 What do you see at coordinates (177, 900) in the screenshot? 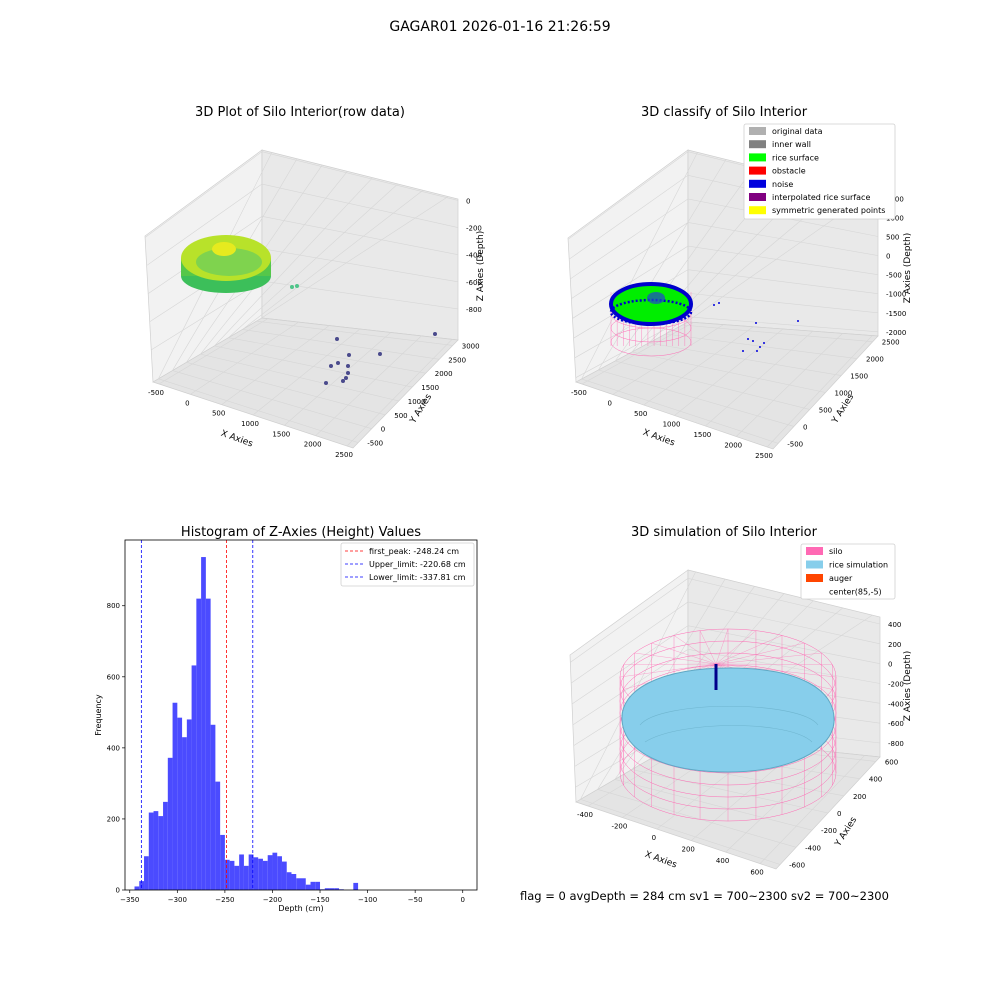
I see `x-tick-label: −300` at bounding box center [177, 900].